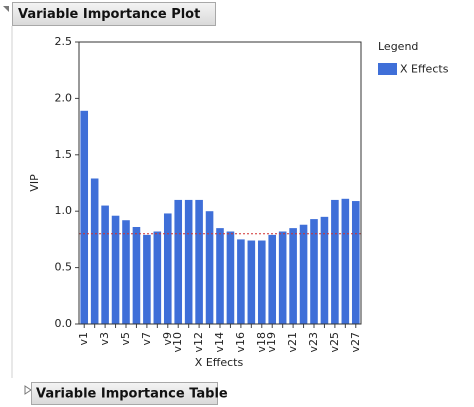  Describe the element at coordinates (64, 267) in the screenshot. I see `y-tick-label: 0.5` at that location.